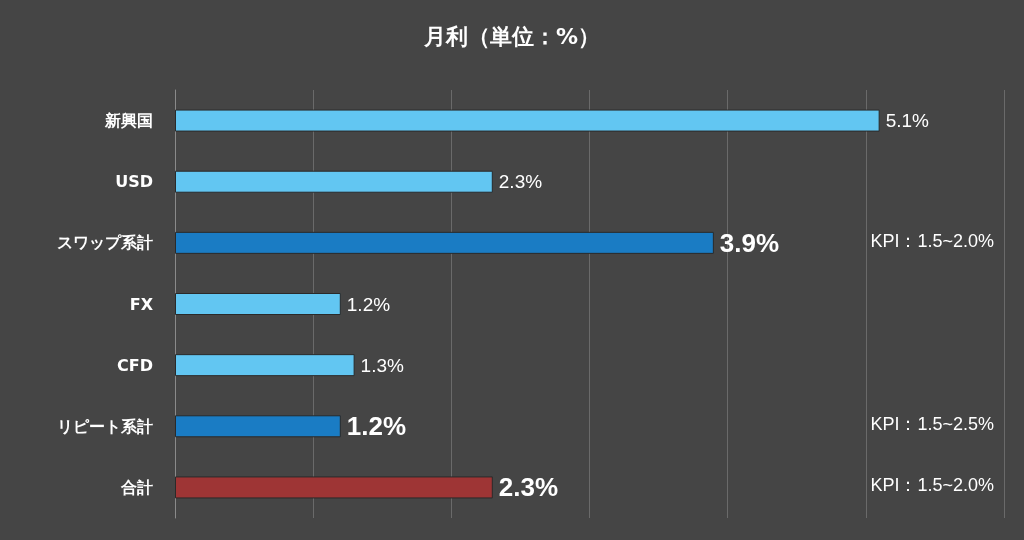 Image resolution: width=1024 pixels, height=540 pixels. Describe the element at coordinates (135, 365) in the screenshot. I see `y-tick-label: CFD` at that location.